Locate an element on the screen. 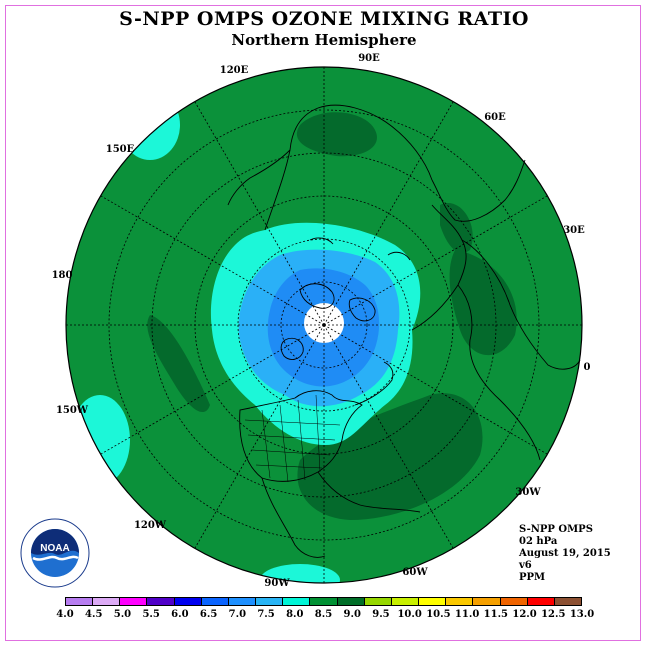  lon-label-90e: 90E is located at coordinates (369, 58).